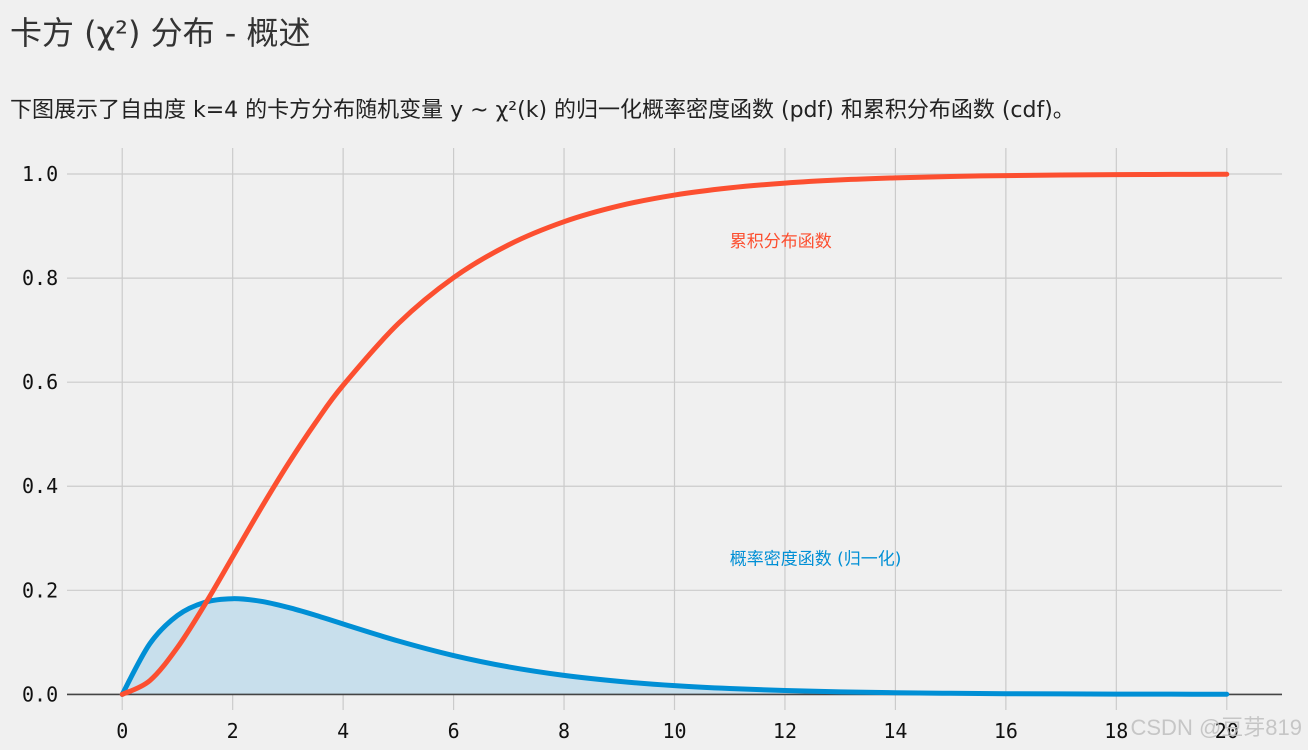  I want to click on y-tick-label: 0.0, so click(40, 694).